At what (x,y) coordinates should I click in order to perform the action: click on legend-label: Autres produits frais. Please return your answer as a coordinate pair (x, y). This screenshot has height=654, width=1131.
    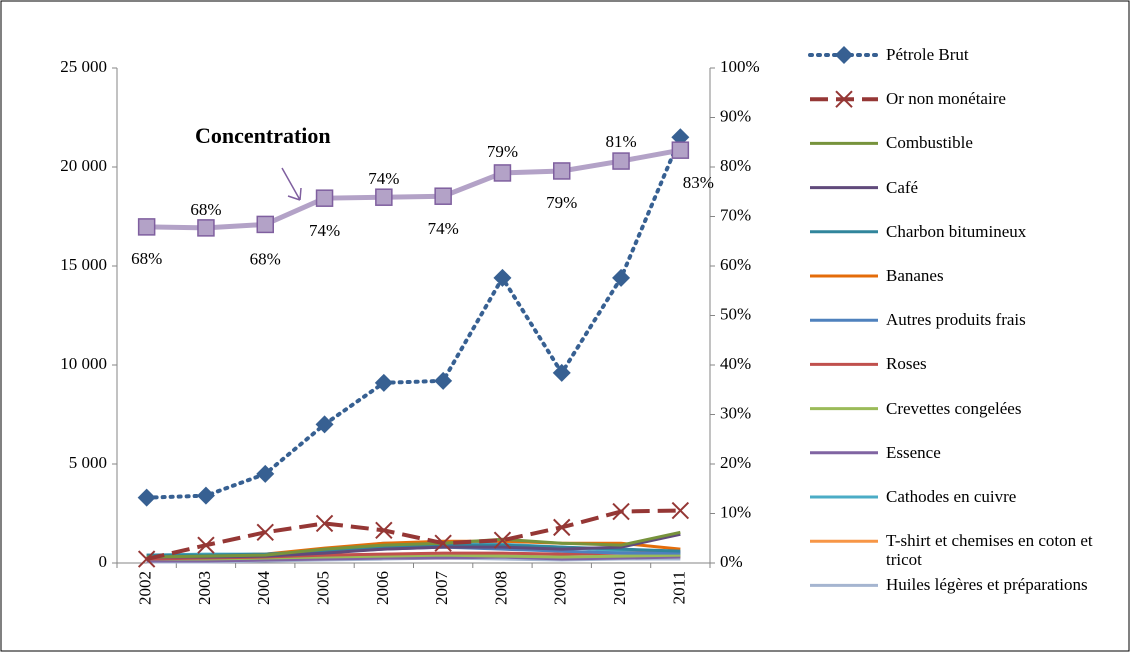
    Looking at the image, I should click on (956, 320).